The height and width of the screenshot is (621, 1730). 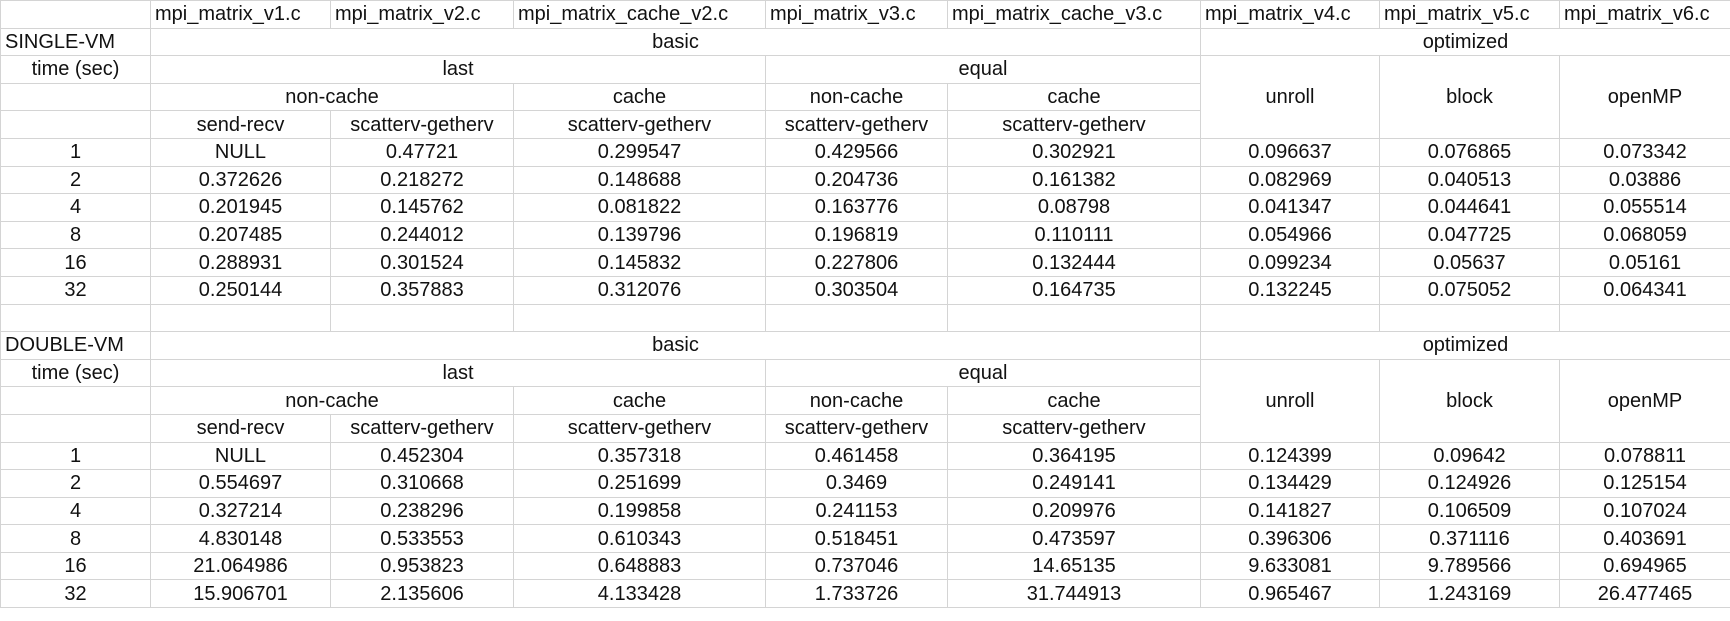 What do you see at coordinates (856, 483) in the screenshot?
I see `time-value-cell: 0.3469` at bounding box center [856, 483].